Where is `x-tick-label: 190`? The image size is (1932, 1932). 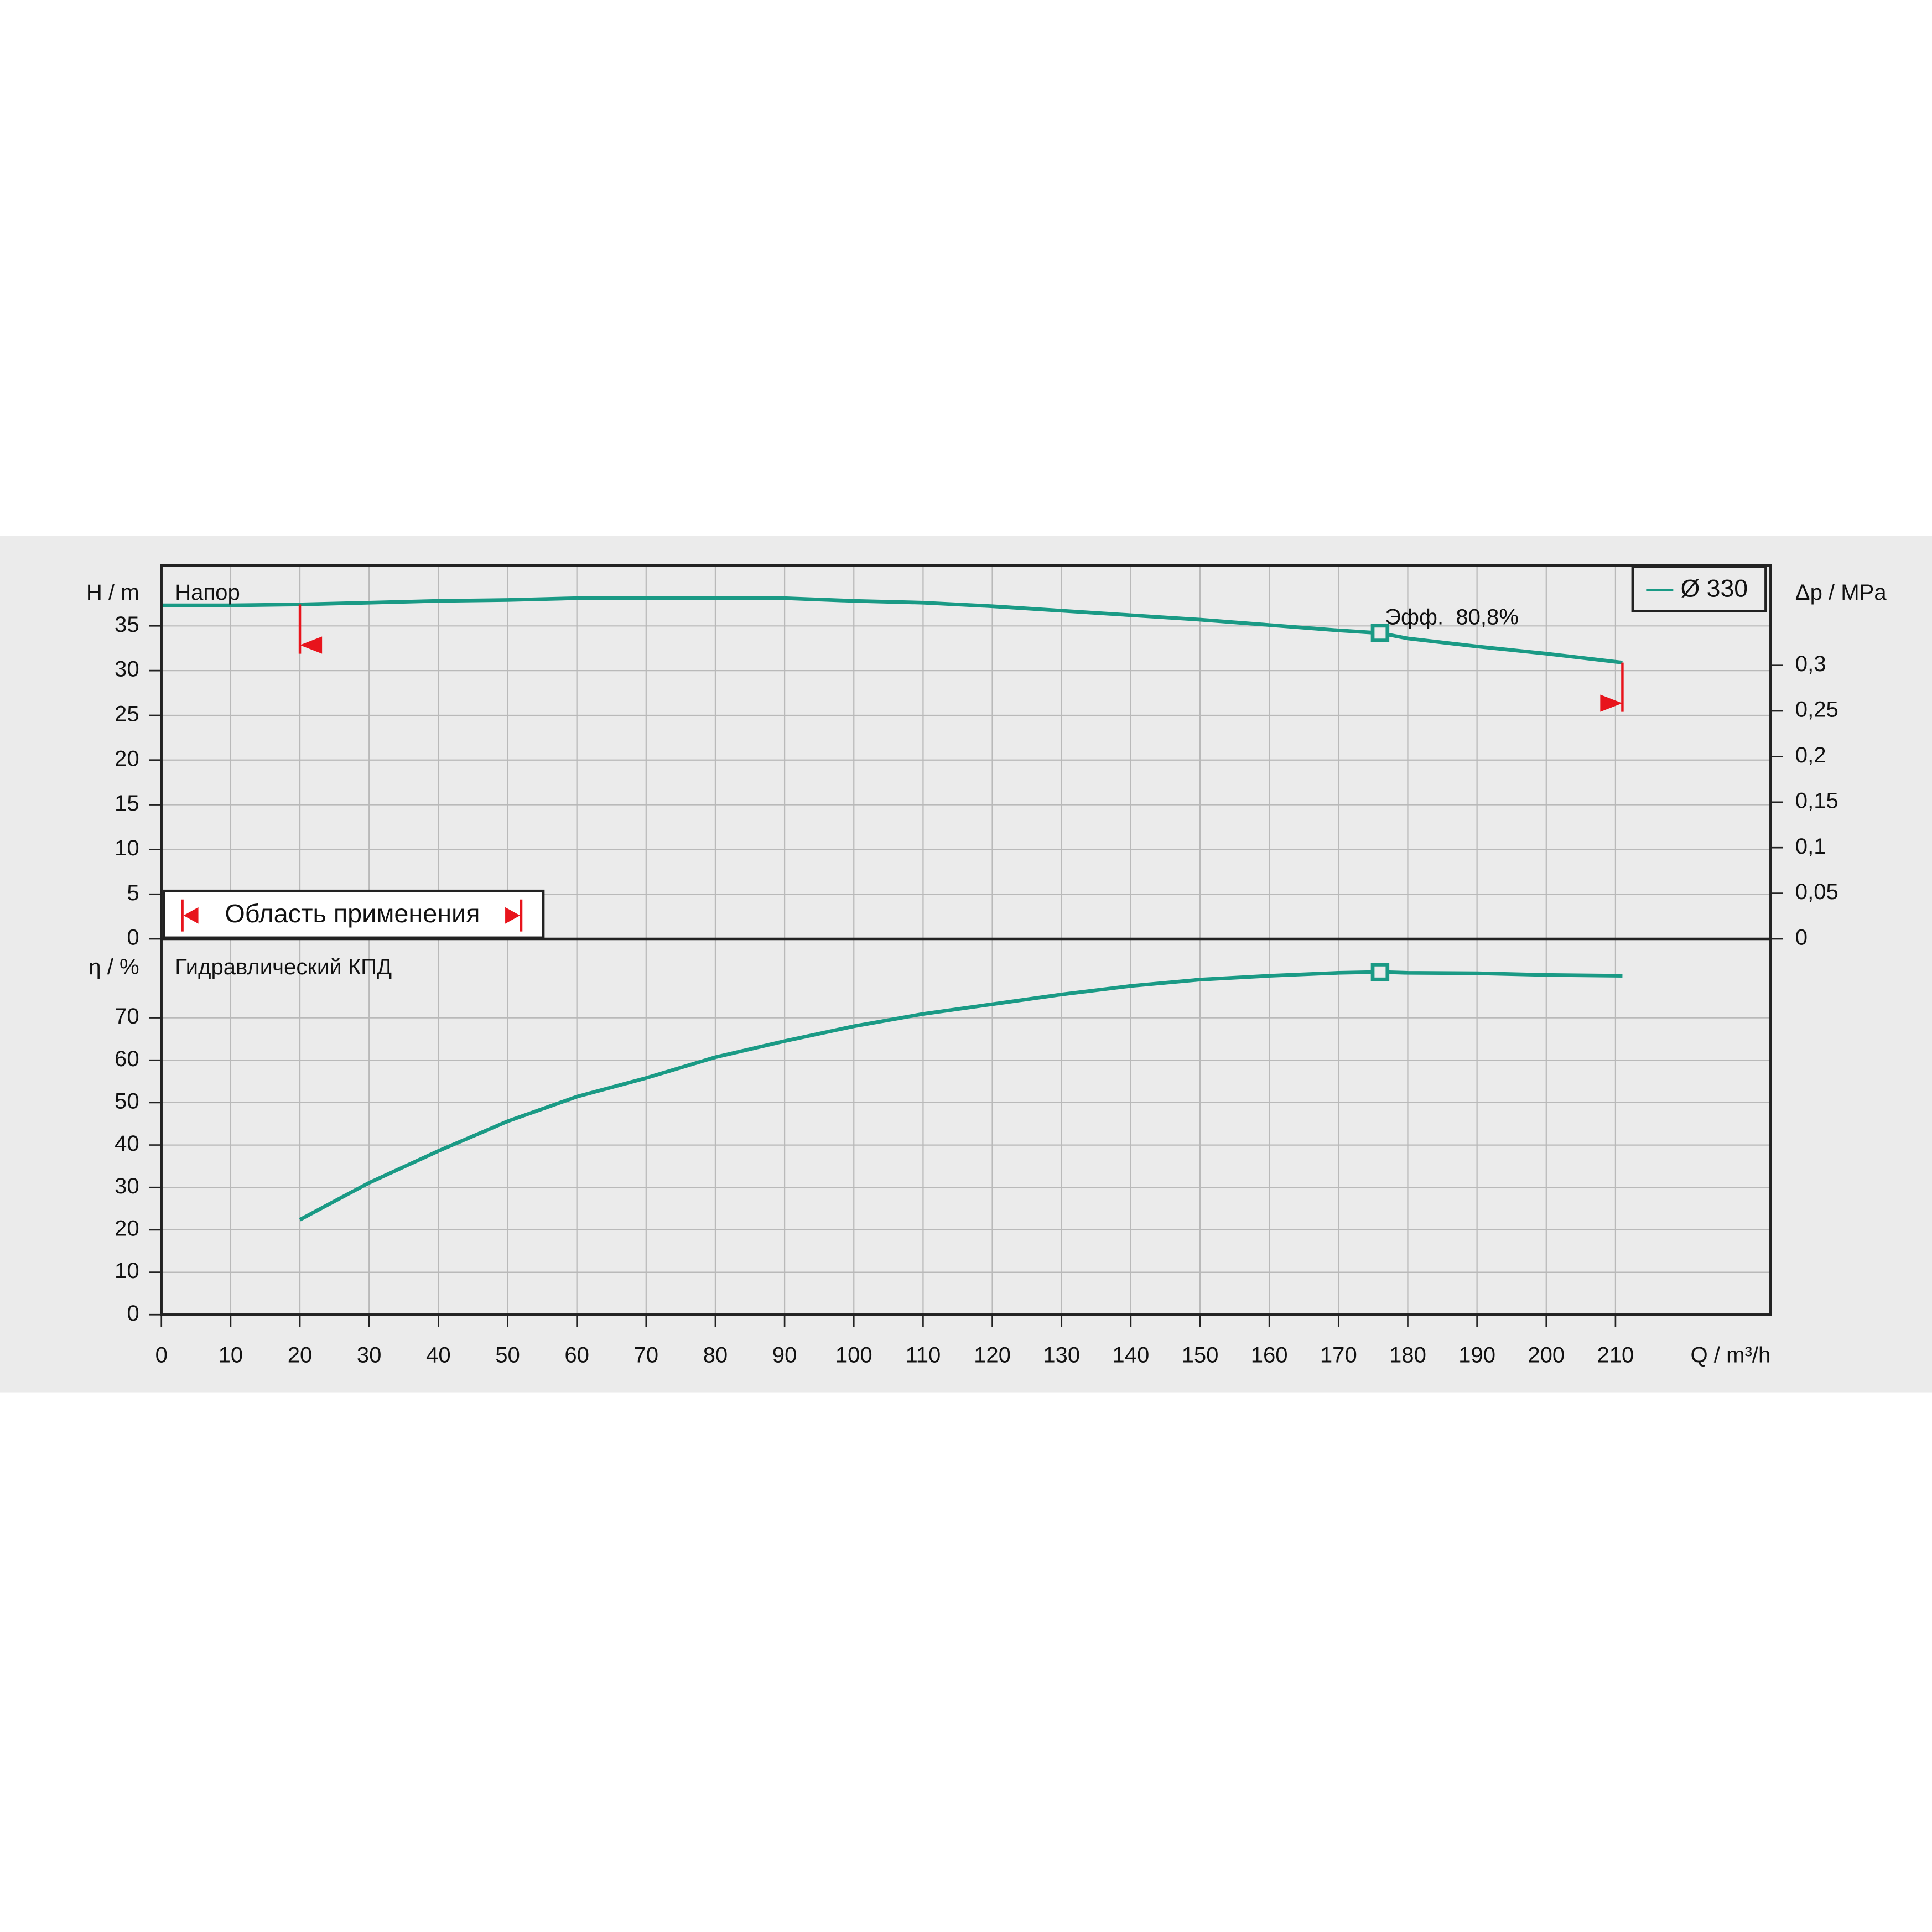
x-tick-label: 190 is located at coordinates (1476, 1356).